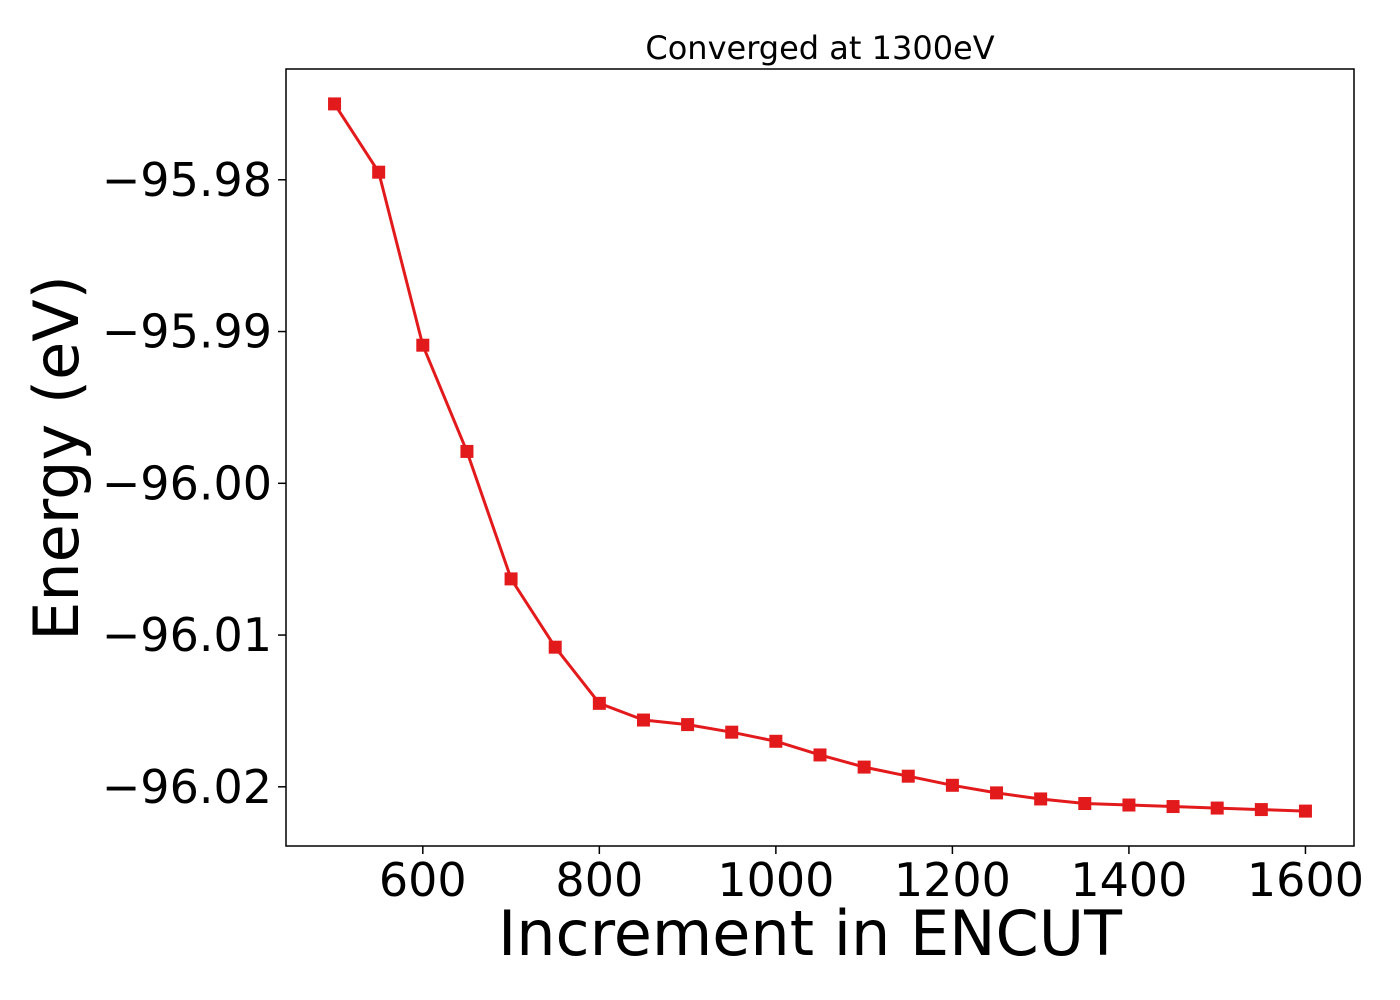 Image resolution: width=1400 pixels, height=1000 pixels. I want to click on y-tick-label: −96.02, so click(187, 787).